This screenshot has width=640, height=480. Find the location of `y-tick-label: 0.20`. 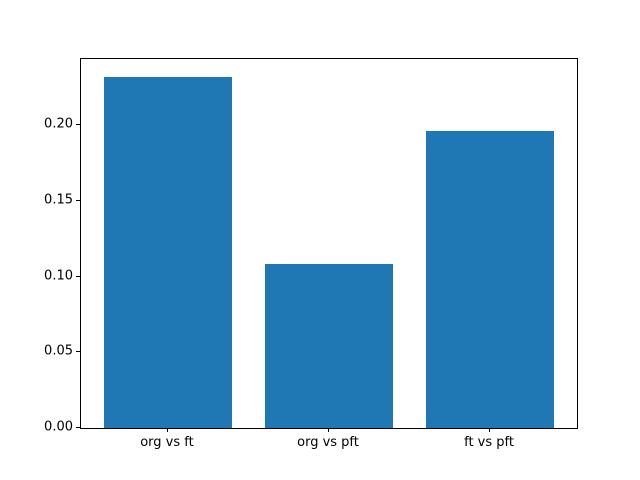

y-tick-label: 0.20 is located at coordinates (58, 124).